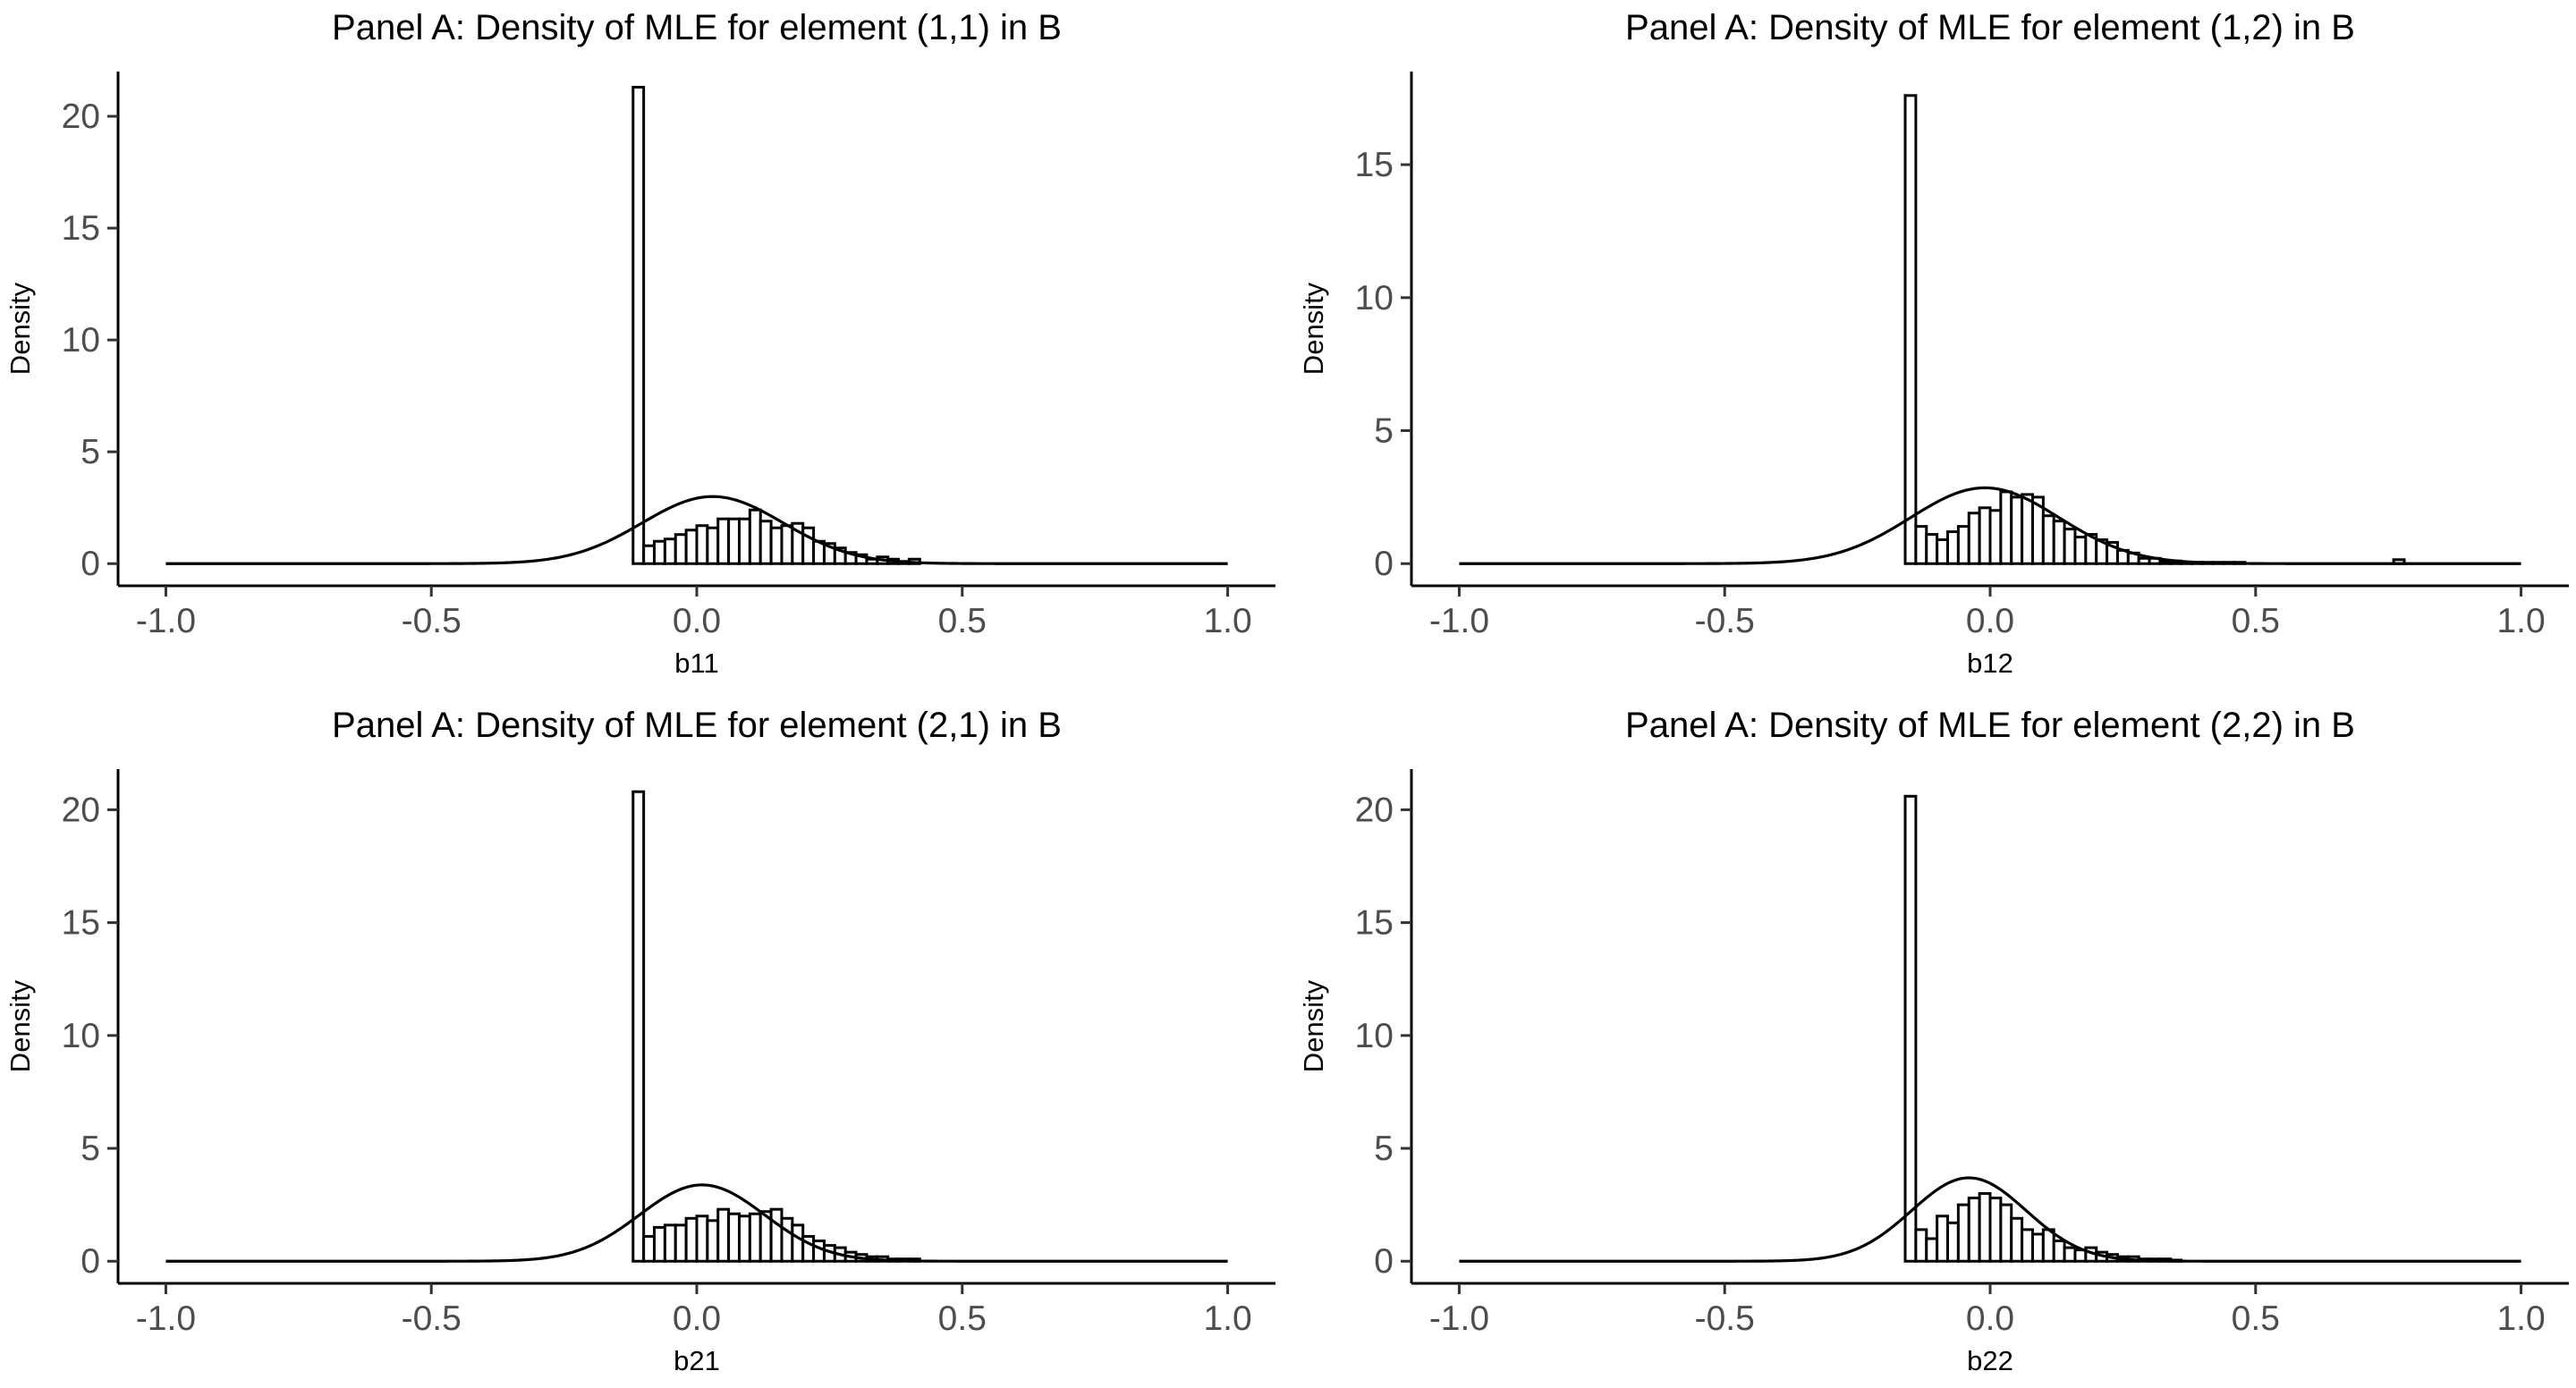 The width and height of the screenshot is (2576, 1388). I want to click on x-axis-label: b11, so click(696, 663).